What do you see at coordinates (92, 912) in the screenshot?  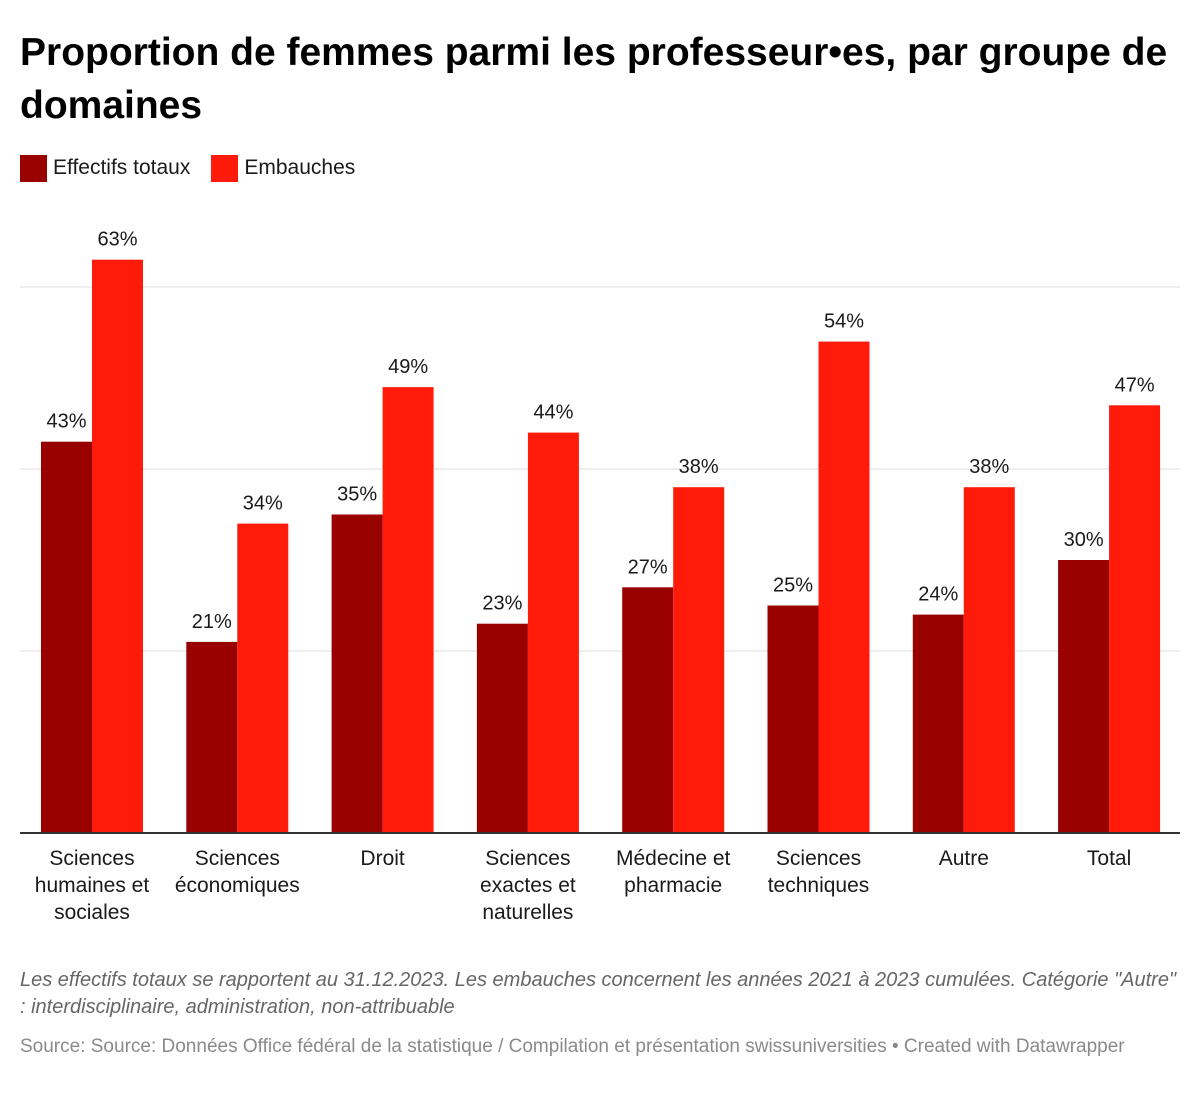 I see `category-label: sociales` at bounding box center [92, 912].